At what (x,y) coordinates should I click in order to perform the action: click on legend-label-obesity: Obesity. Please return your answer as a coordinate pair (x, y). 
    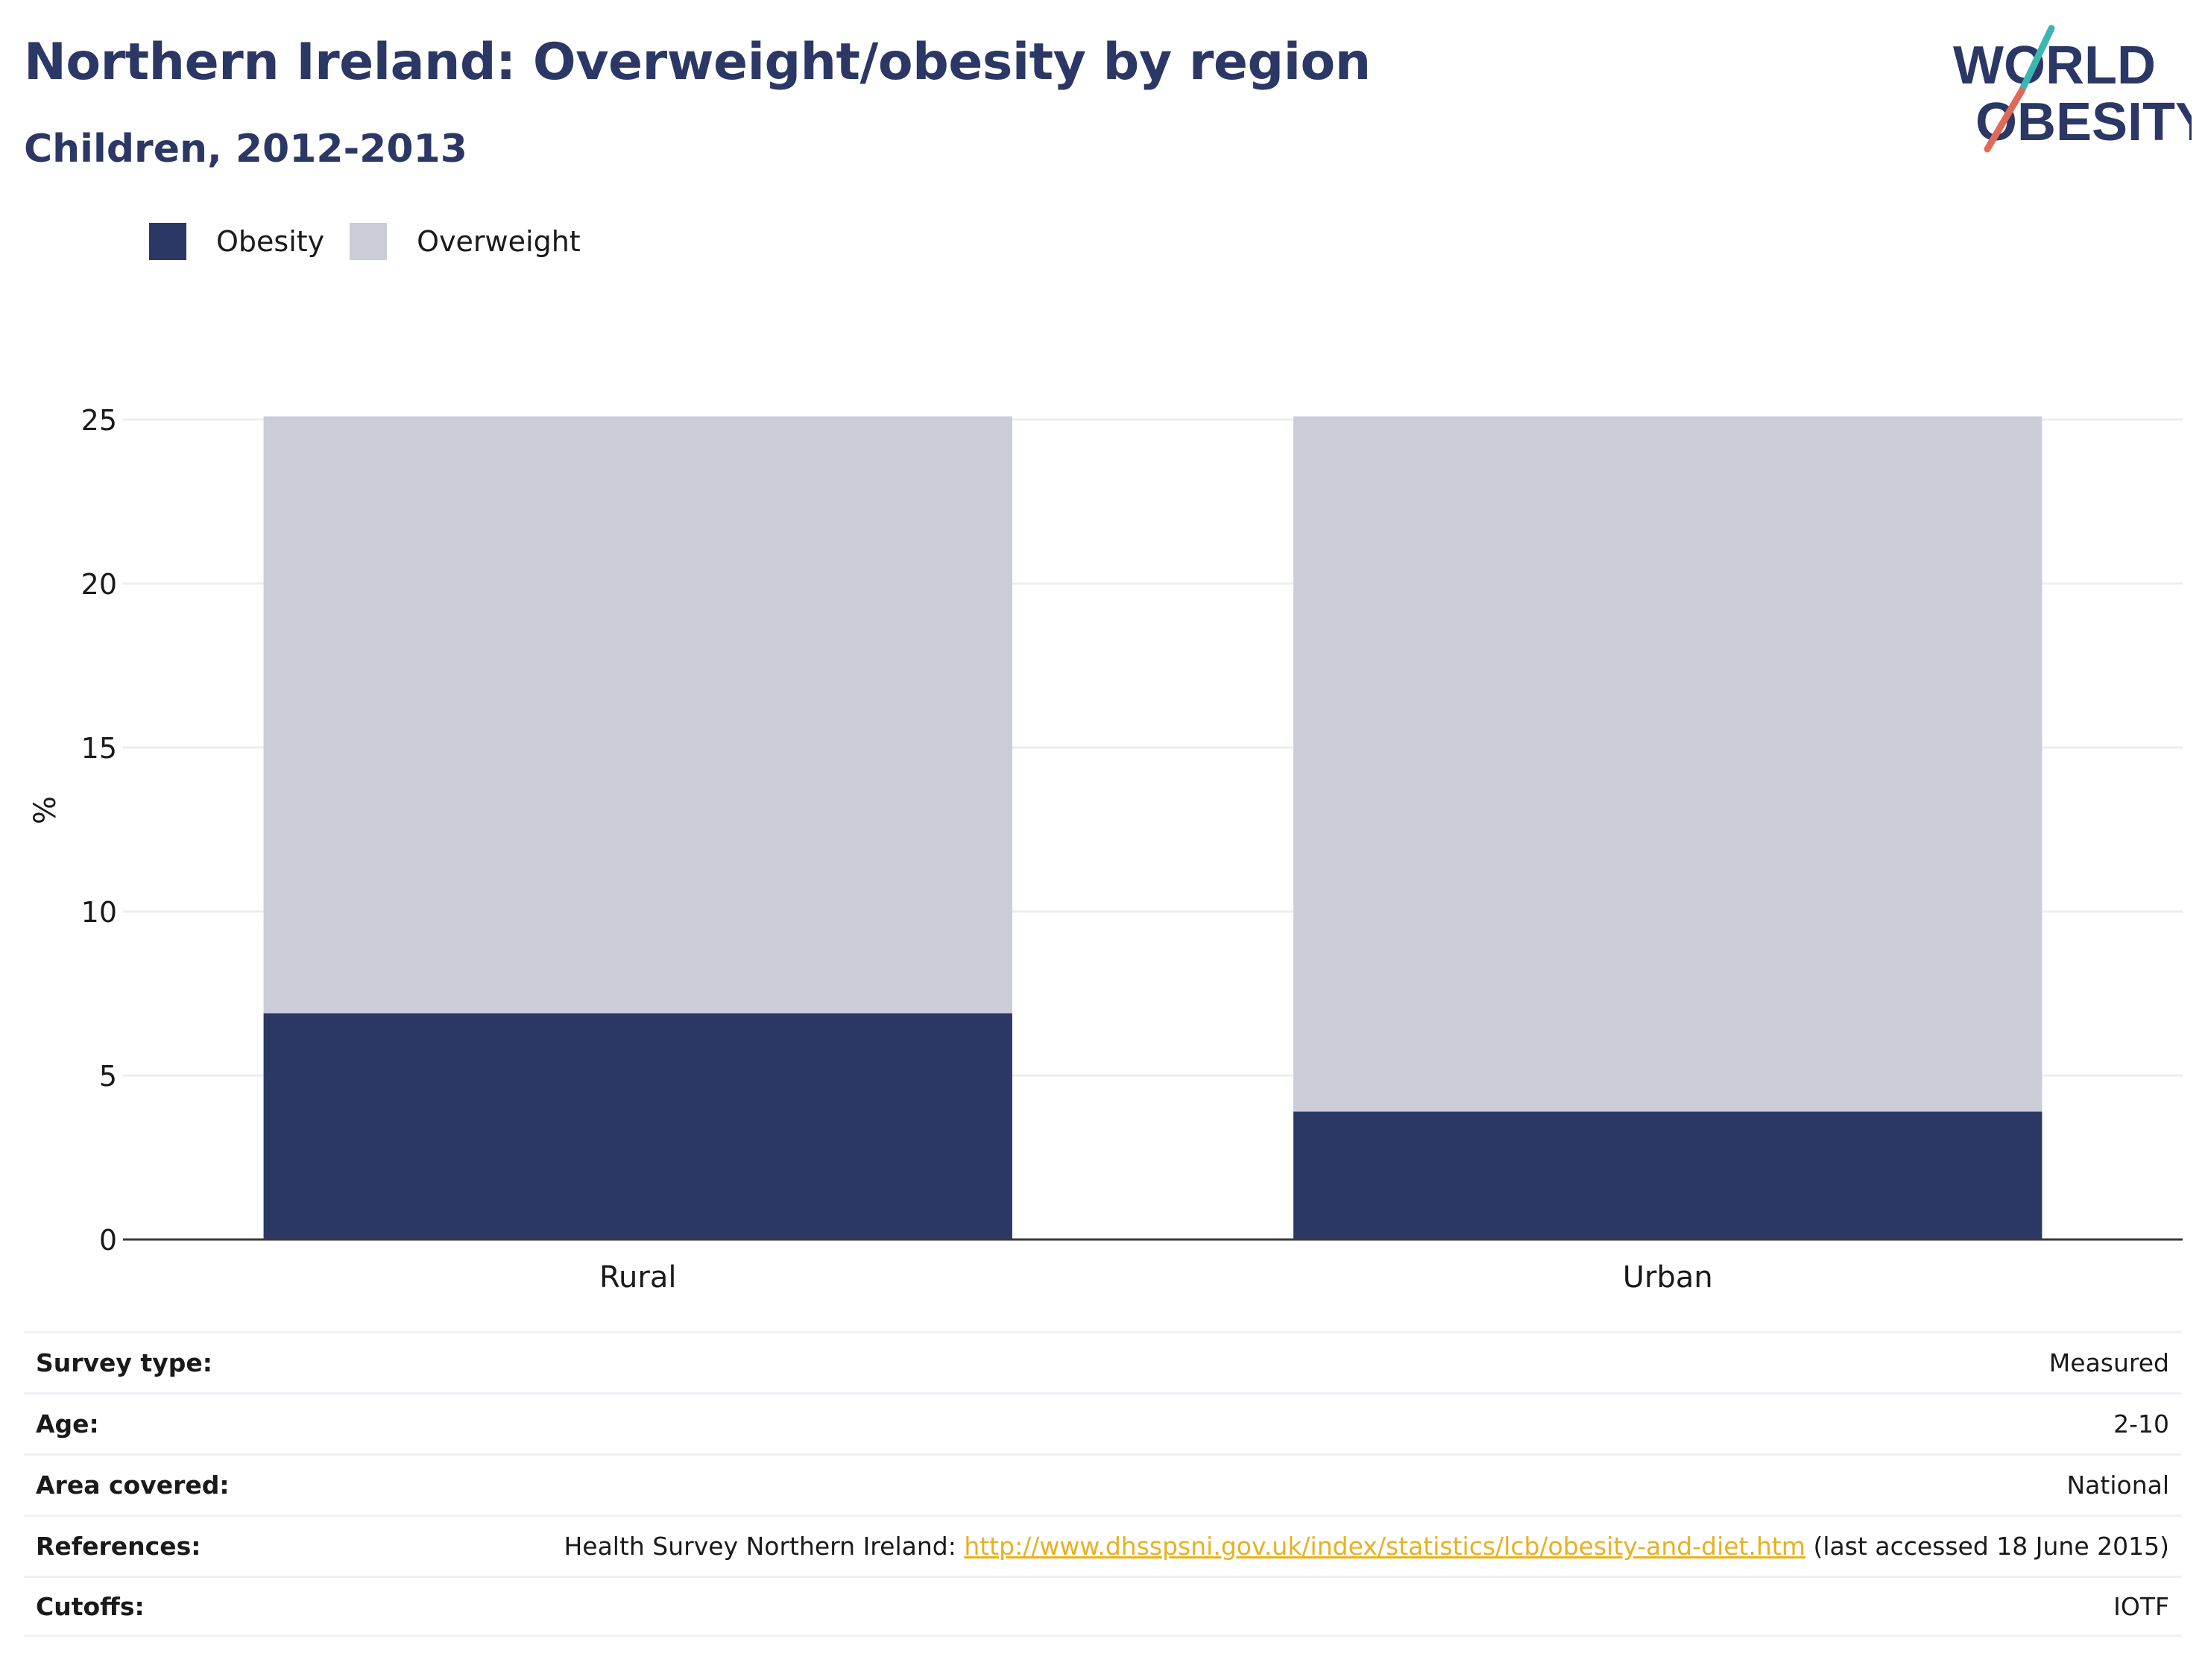
    Looking at the image, I should click on (270, 241).